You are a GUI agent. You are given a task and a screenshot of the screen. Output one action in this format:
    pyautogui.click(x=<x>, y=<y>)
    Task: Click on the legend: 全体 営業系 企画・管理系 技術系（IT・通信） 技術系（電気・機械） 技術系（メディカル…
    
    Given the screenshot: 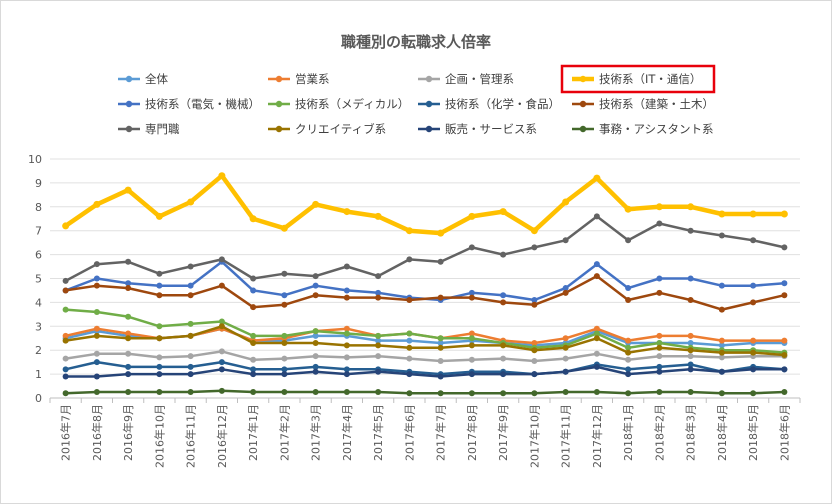 What is the action you would take?
    pyautogui.click(x=417, y=100)
    